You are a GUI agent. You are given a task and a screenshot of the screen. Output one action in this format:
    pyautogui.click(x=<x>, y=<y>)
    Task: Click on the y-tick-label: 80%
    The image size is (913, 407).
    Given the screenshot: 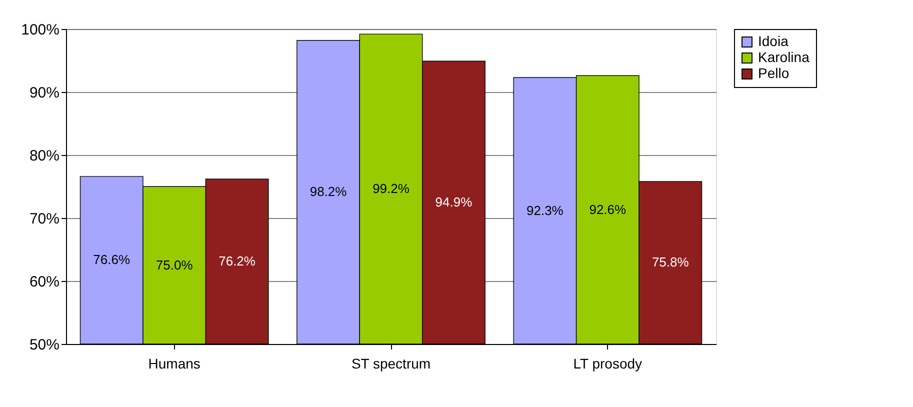 What is the action you would take?
    pyautogui.click(x=44, y=156)
    